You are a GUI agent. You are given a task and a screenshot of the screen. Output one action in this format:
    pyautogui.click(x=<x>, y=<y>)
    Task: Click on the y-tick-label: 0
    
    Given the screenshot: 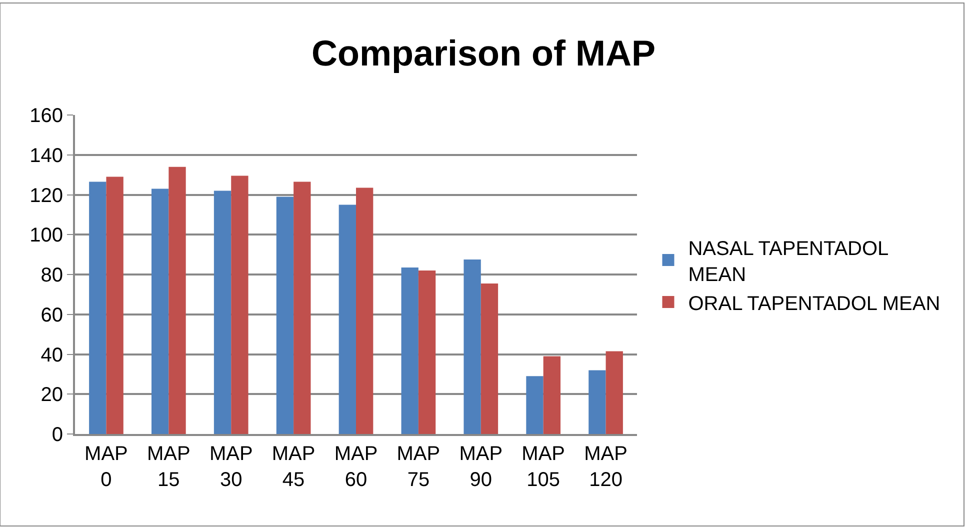 What is the action you would take?
    pyautogui.click(x=57, y=435)
    